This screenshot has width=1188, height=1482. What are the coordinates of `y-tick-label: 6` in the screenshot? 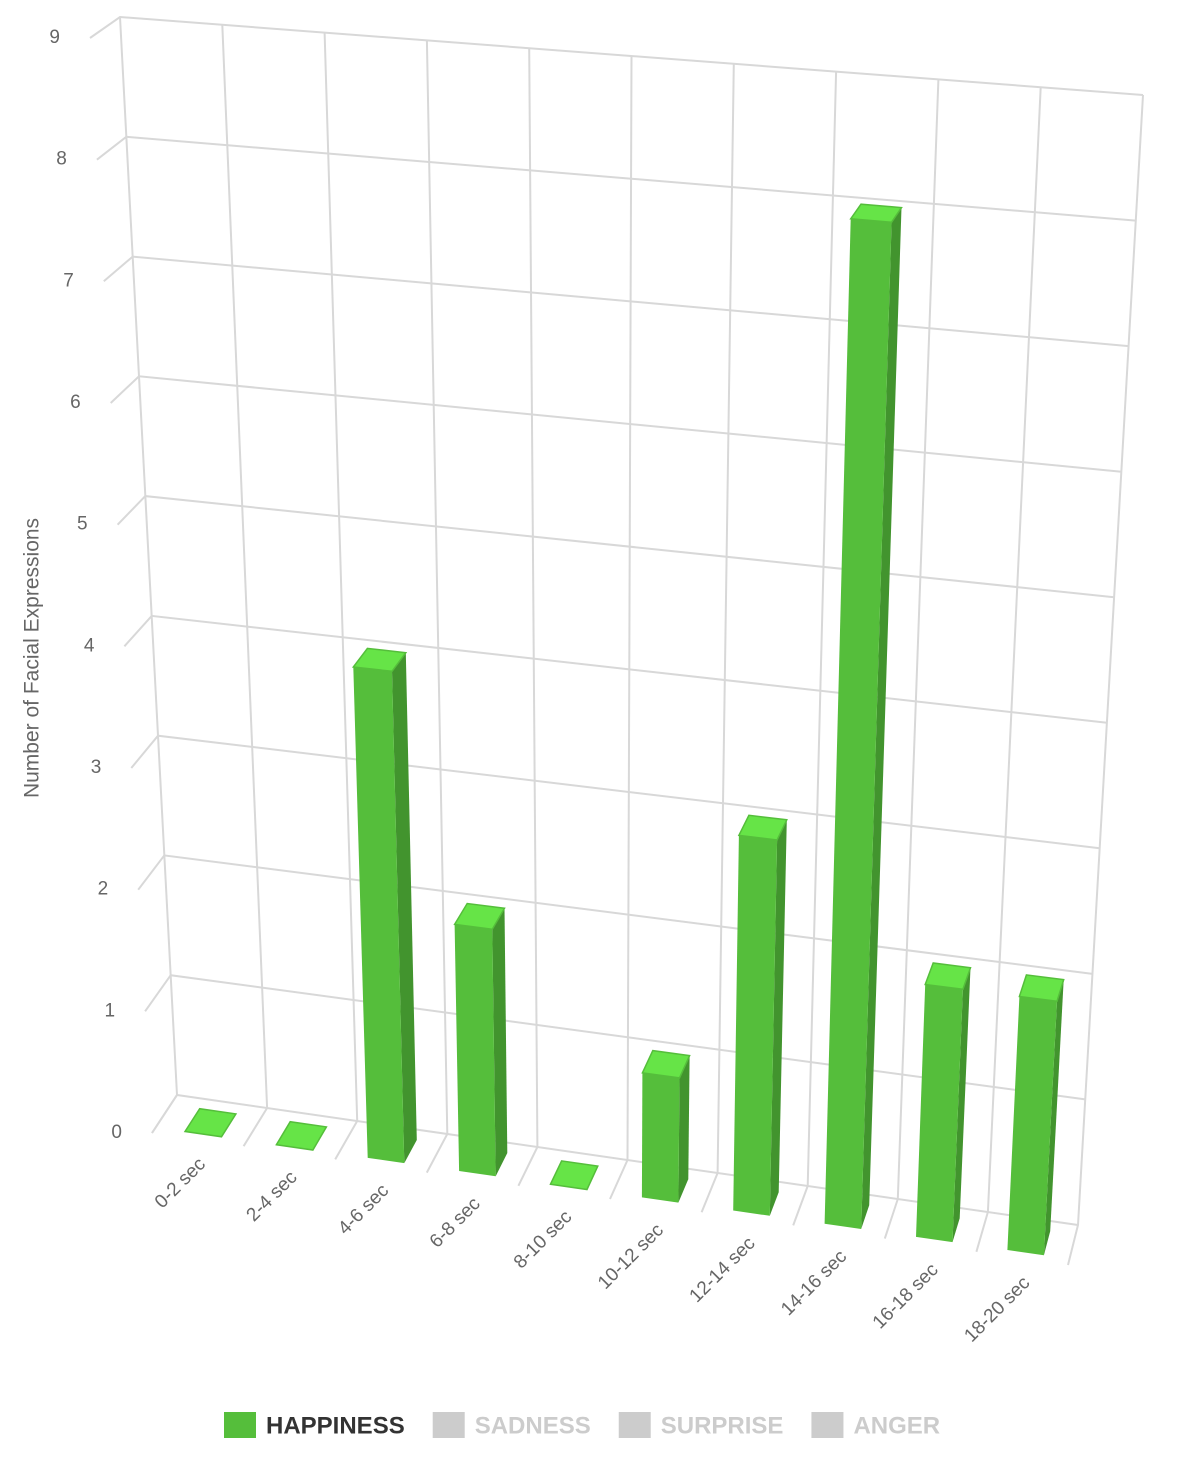 It's located at (75, 402).